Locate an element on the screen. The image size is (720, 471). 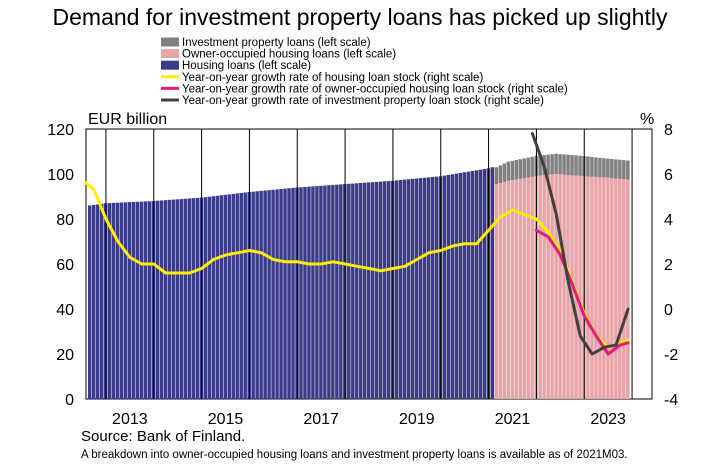
series-line-owner-occupied-growth is located at coordinates (582, 292).